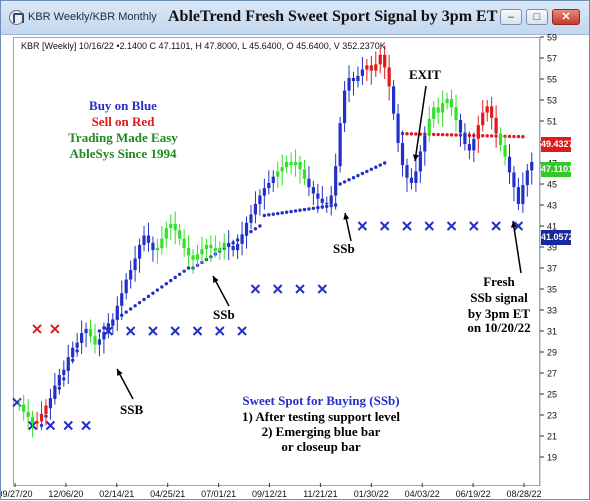 This screenshot has width=590, height=501. What do you see at coordinates (499, 281) in the screenshot?
I see `fresh-line1: Fresh` at bounding box center [499, 281].